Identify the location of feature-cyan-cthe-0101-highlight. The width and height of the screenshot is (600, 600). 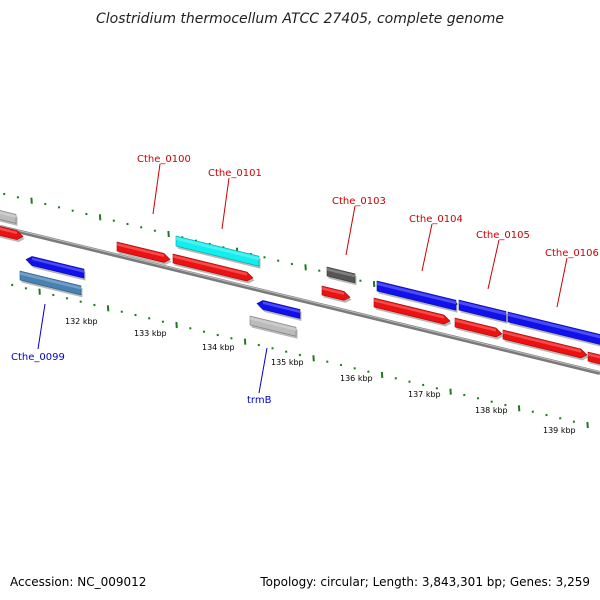
(217, 249).